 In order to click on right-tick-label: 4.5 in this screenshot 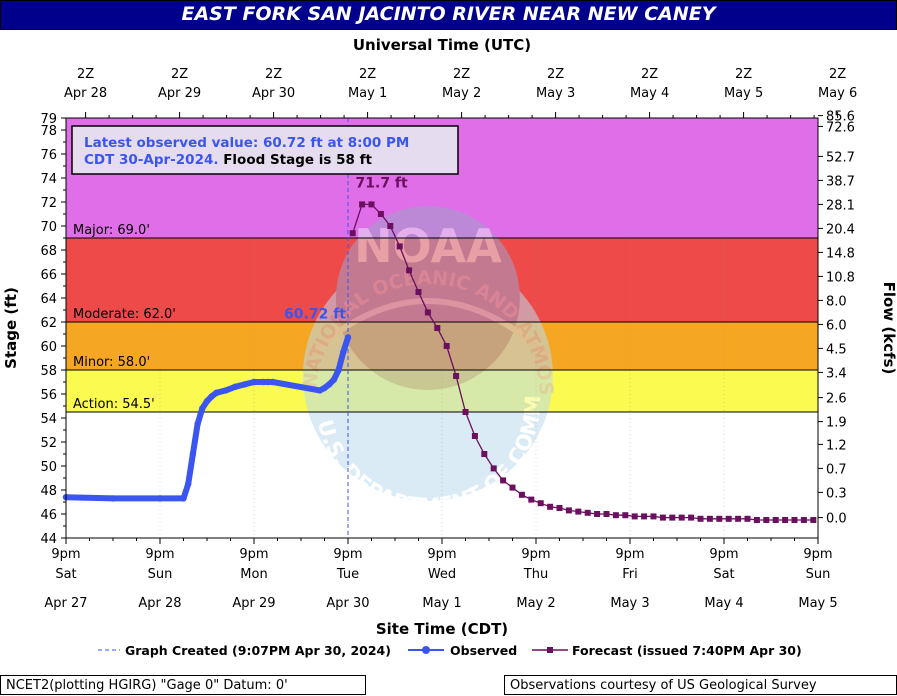, I will do `click(836, 349)`.